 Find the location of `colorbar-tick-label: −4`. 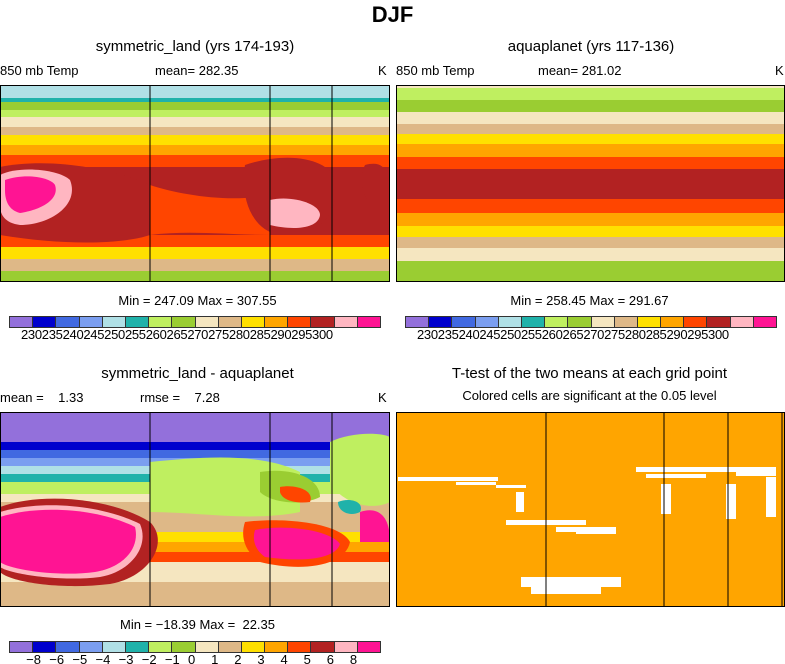

colorbar-tick-label: −4 is located at coordinates (103, 658).